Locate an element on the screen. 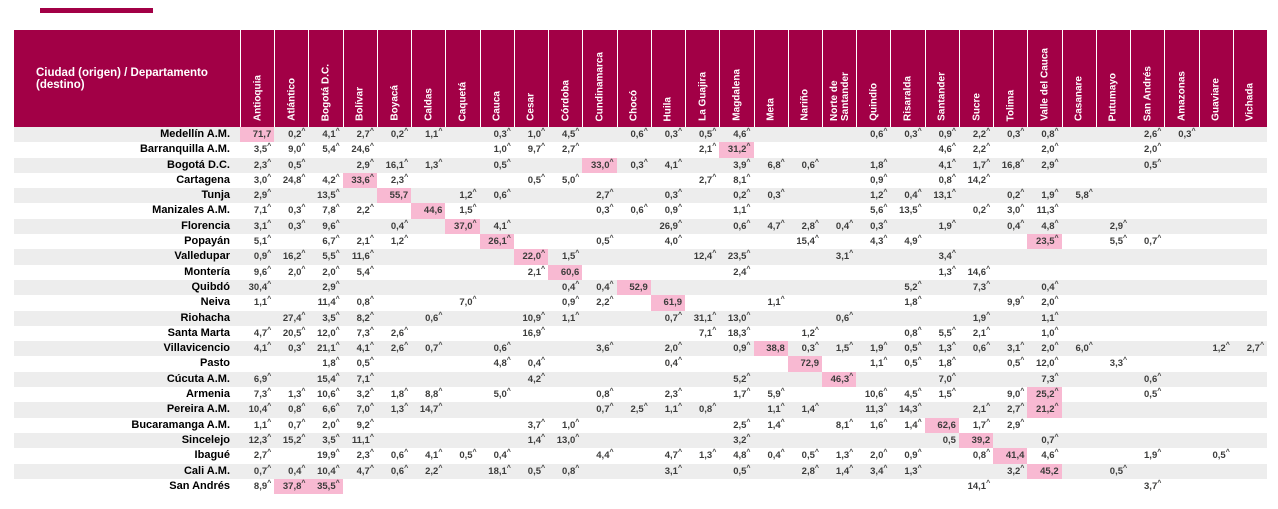 This screenshot has height=509, width=1278. cell: 31,2^ is located at coordinates (736, 150).